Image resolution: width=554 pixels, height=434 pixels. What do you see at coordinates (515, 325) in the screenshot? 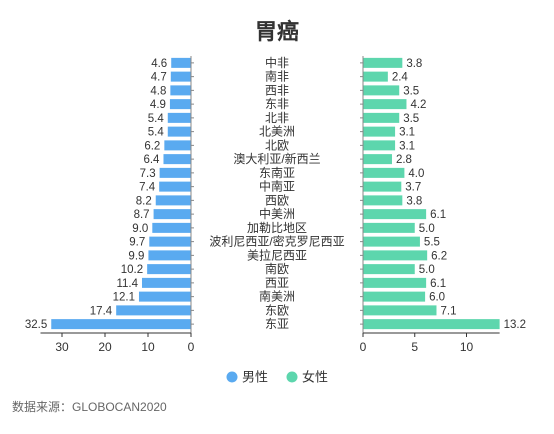
I see `female-value-label: 13.2` at bounding box center [515, 325].